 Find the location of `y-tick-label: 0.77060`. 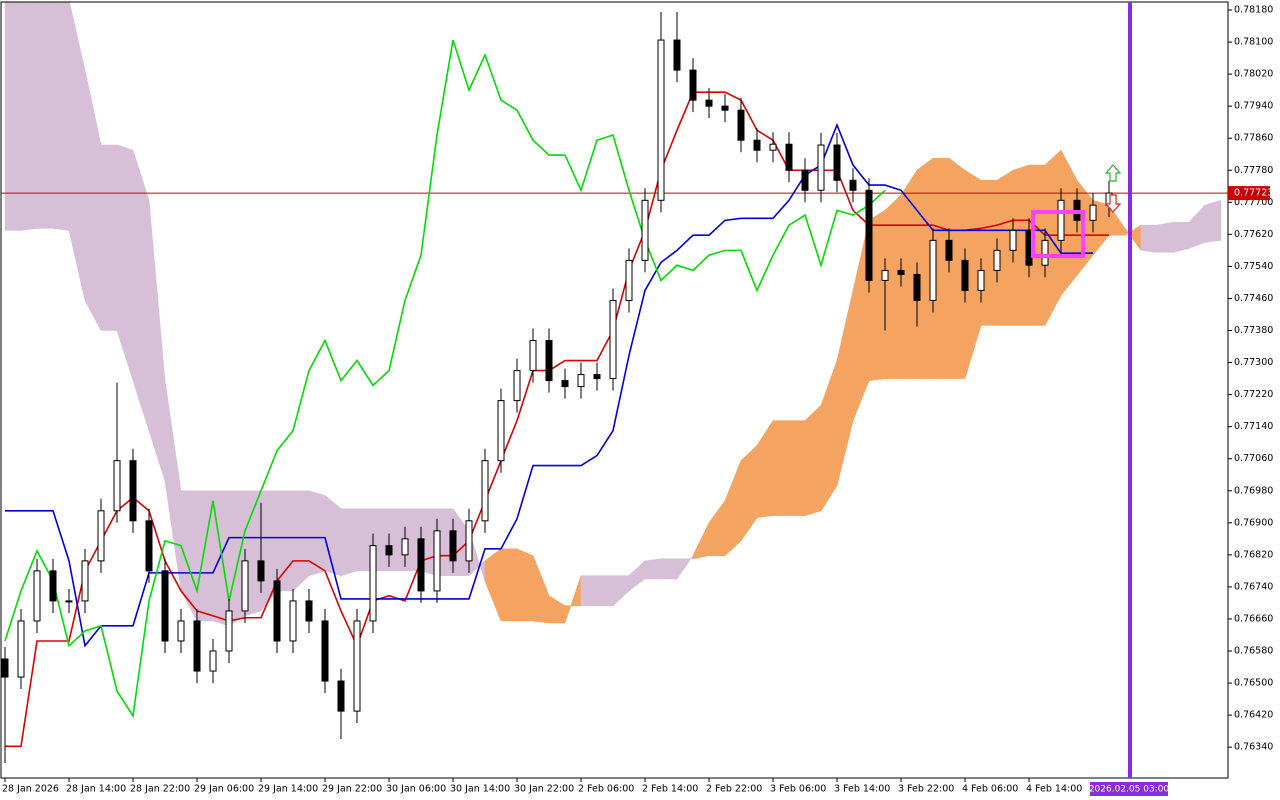

y-tick-label: 0.77060 is located at coordinates (1253, 458).